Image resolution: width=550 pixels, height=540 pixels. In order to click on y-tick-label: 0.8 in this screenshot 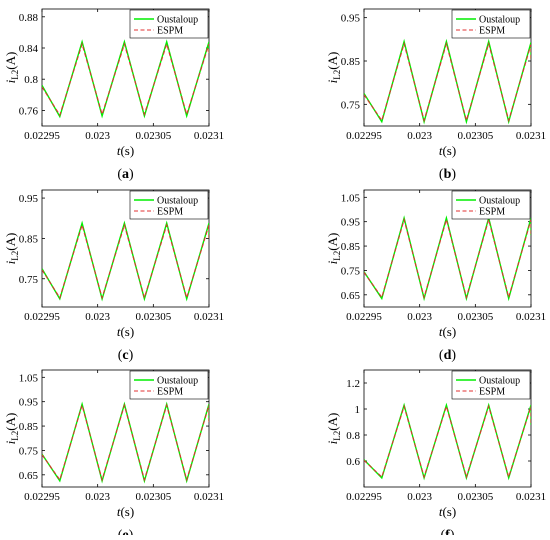, I will do `click(353, 436)`.